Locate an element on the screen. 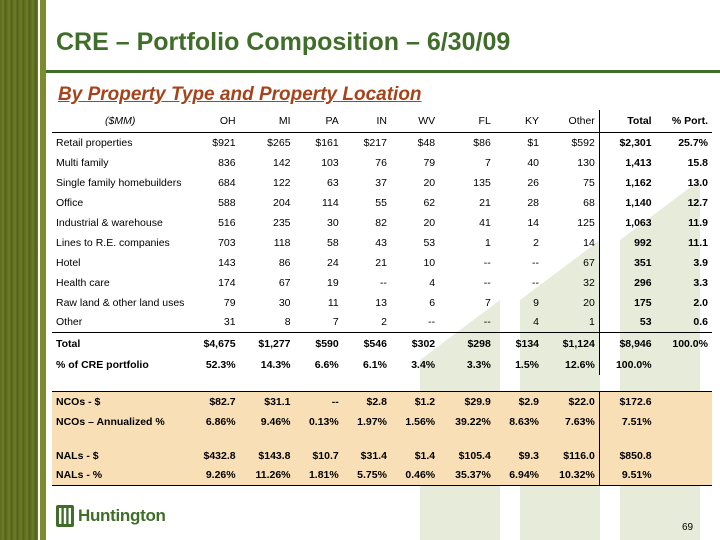 The image size is (720, 540). table-cell: $921 is located at coordinates (224, 142).